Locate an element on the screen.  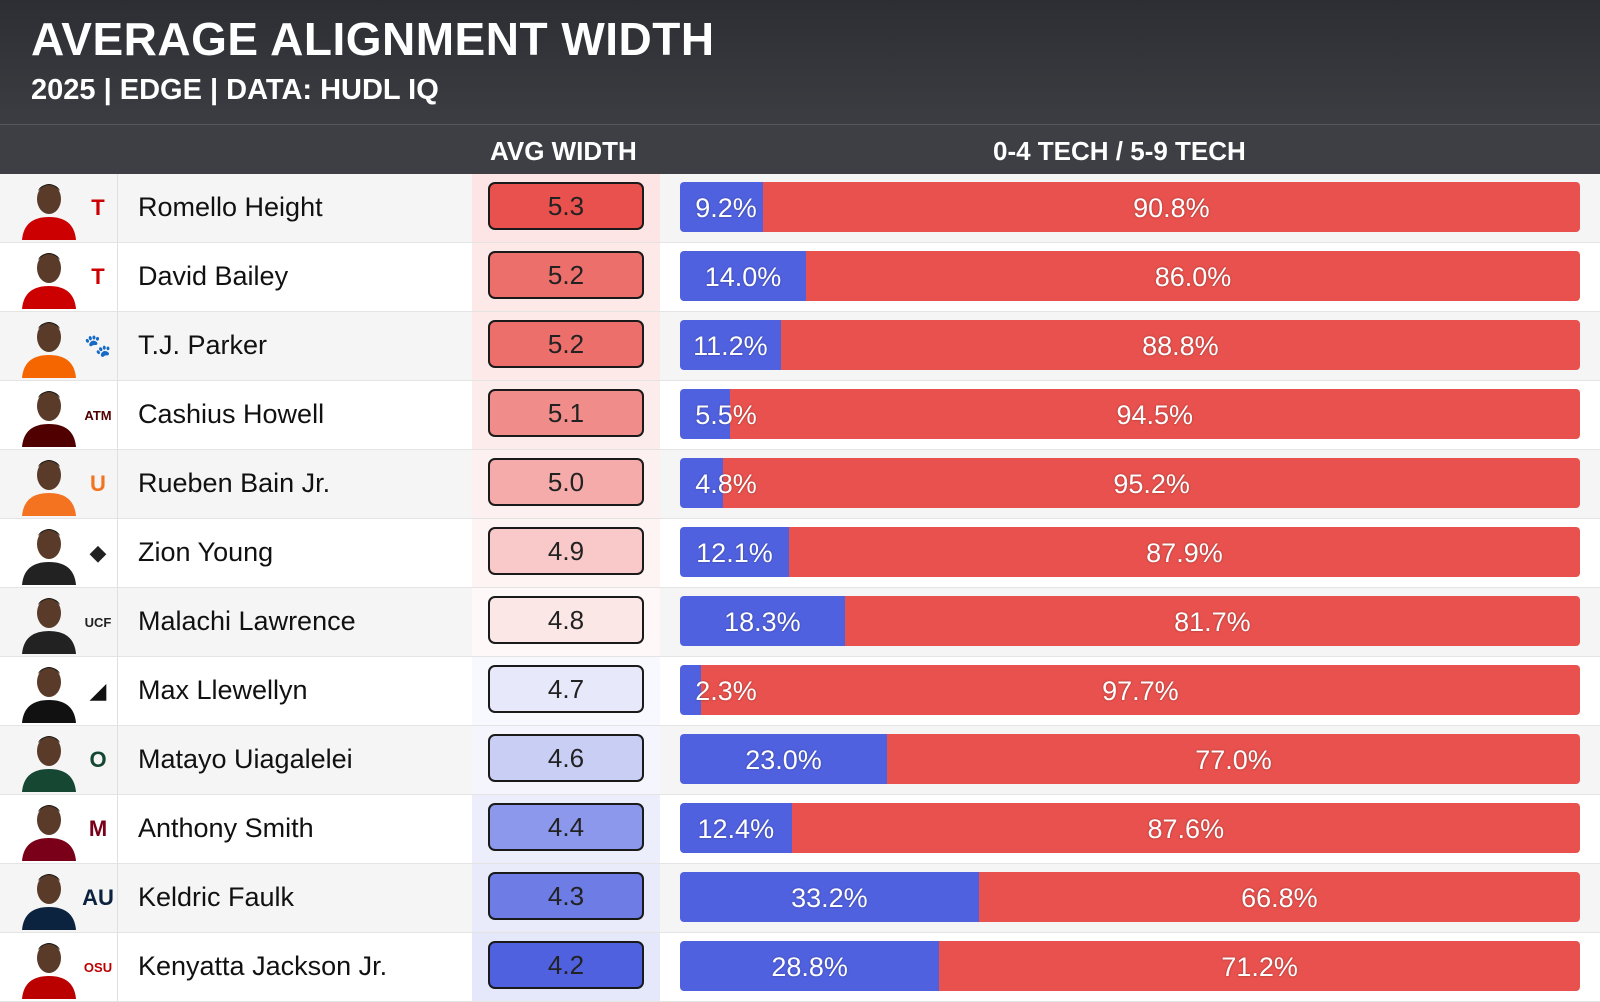
data-label-5-9-tech: 94.5% is located at coordinates (1155, 415).